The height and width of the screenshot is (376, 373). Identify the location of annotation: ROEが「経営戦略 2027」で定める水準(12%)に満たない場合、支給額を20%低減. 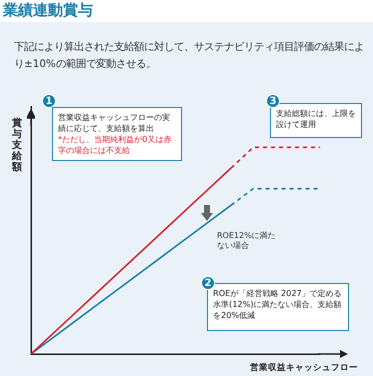
(278, 304).